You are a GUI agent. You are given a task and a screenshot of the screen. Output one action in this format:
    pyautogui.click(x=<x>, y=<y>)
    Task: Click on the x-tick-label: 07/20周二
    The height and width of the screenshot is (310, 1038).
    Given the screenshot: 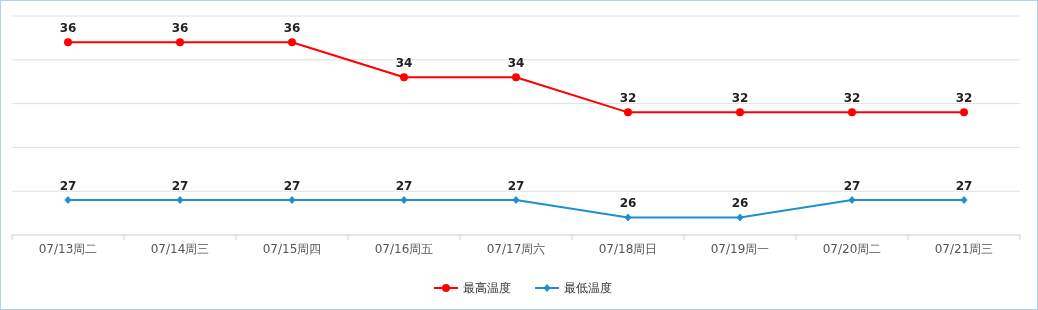 What is the action you would take?
    pyautogui.click(x=852, y=249)
    